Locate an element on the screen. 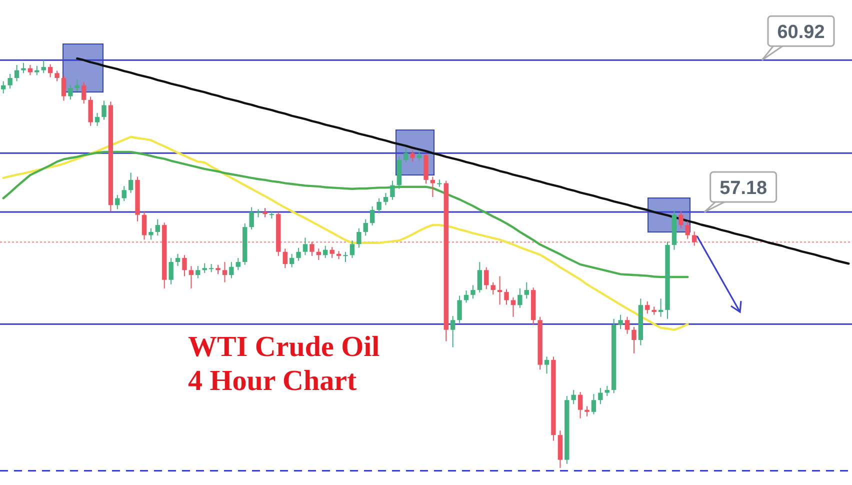  ref-line-label: 57.18 is located at coordinates (744, 189).